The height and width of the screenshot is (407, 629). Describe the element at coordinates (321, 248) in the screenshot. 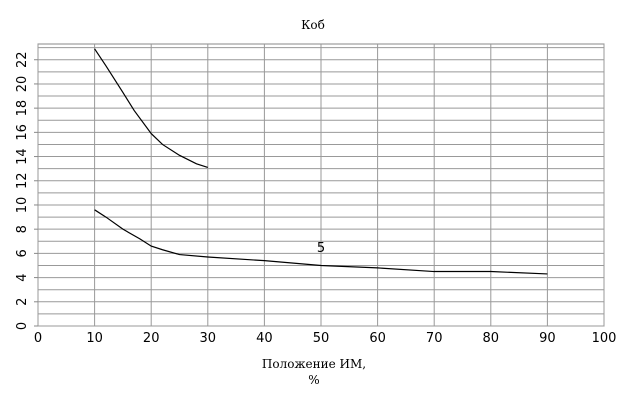

I see `annotation: 5` at that location.